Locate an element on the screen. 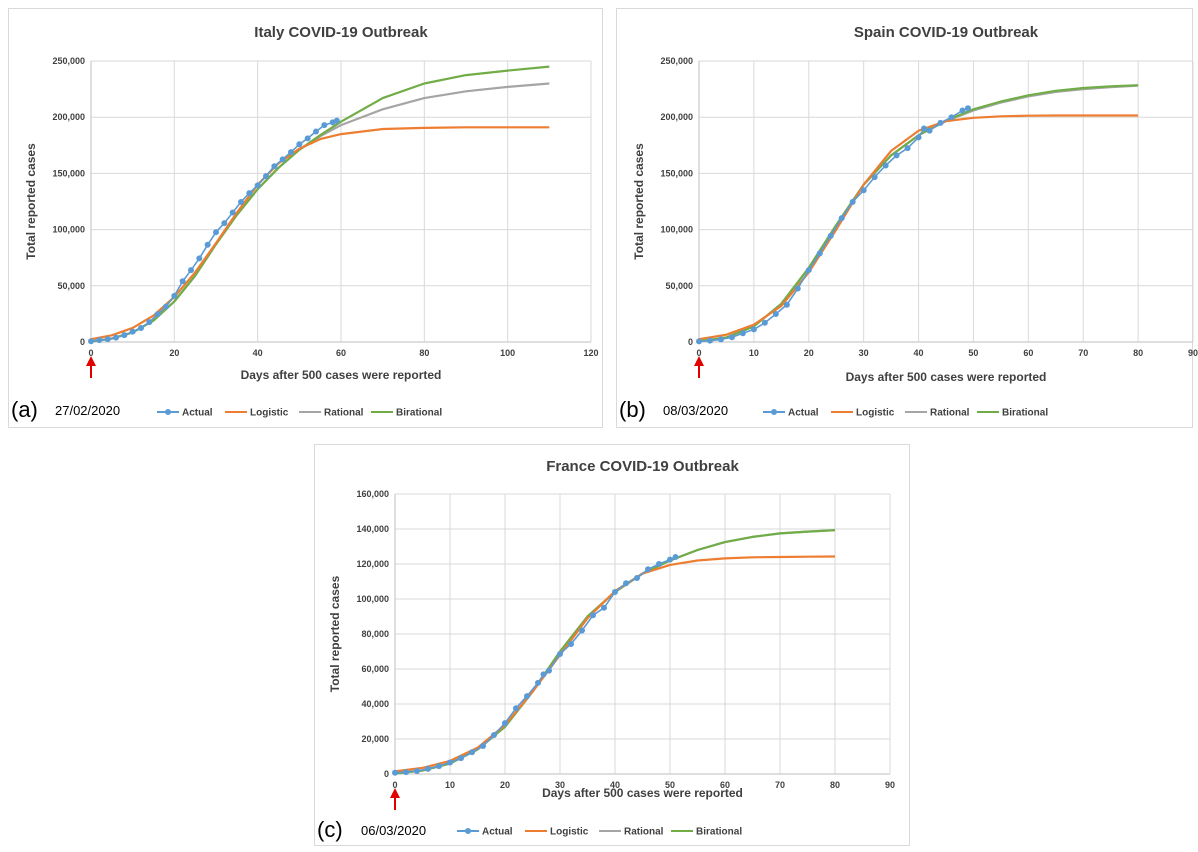 This screenshot has height=852, width=1198. y-tick-label: 80,000 is located at coordinates (375, 634).